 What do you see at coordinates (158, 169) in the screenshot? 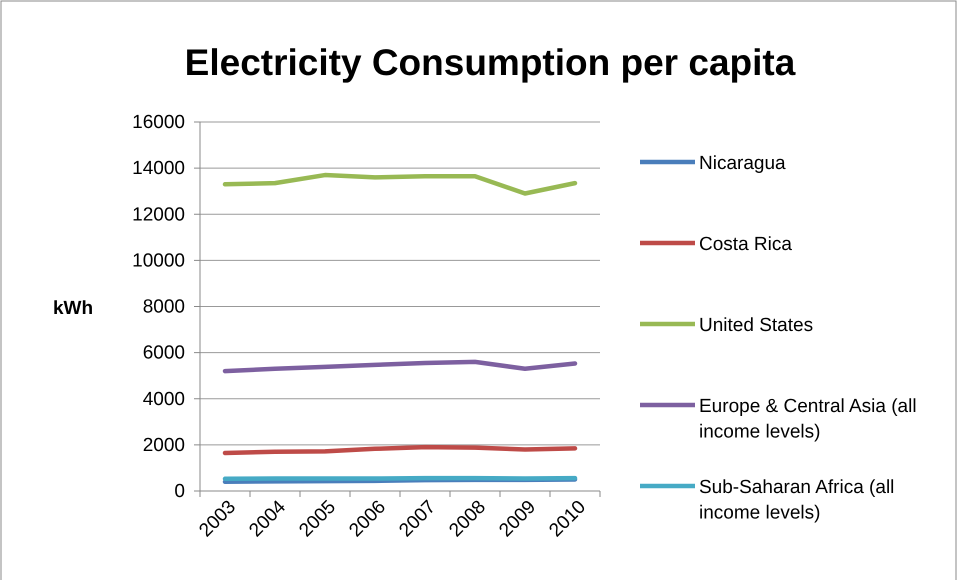
I see `y-tick-label: 14000` at bounding box center [158, 169].